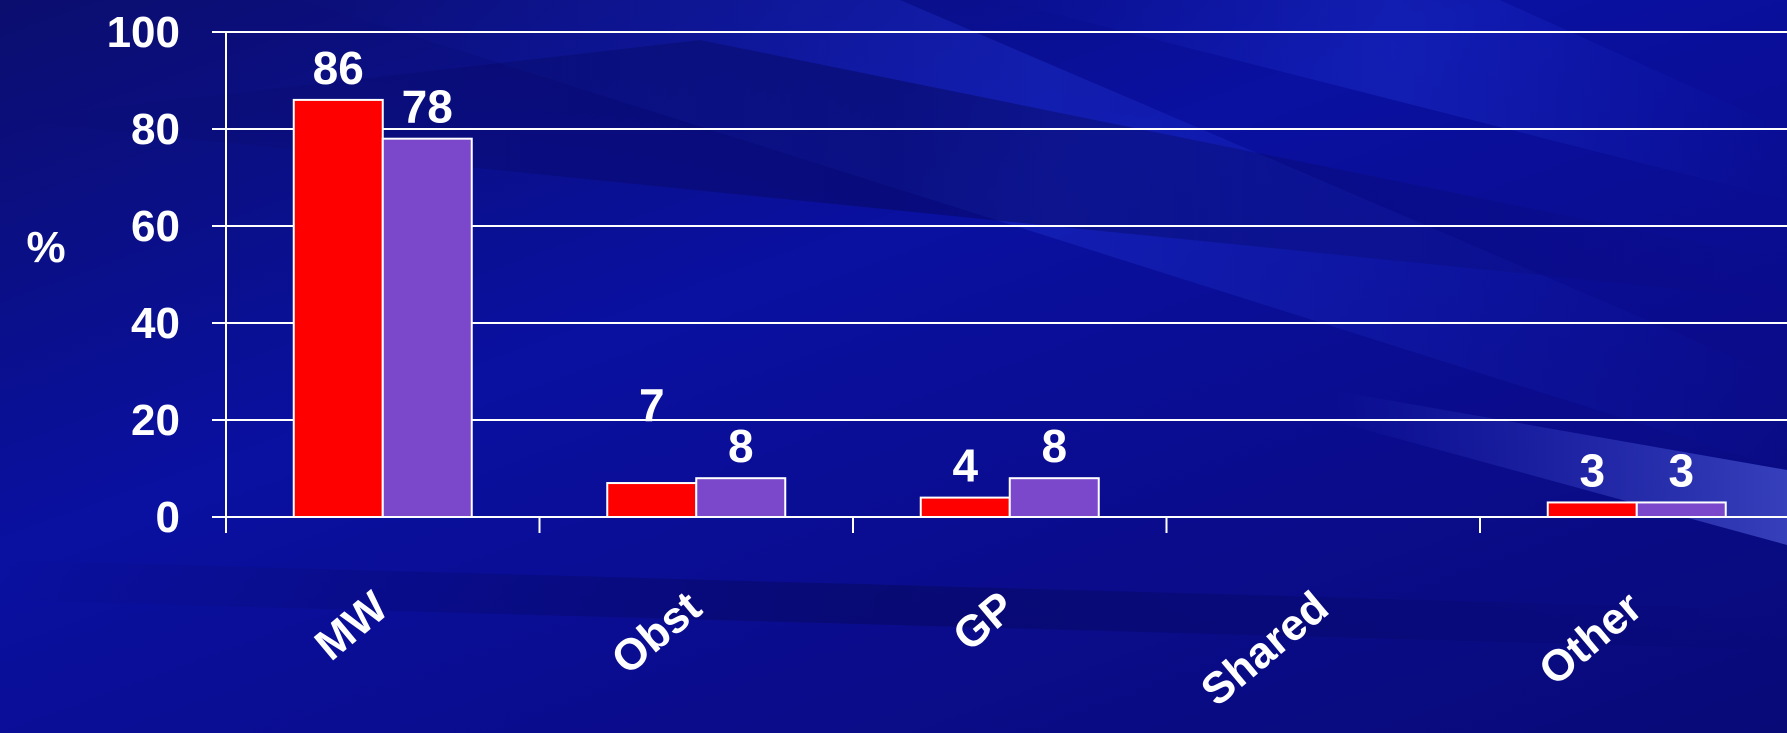 The width and height of the screenshot is (1787, 733). Describe the element at coordinates (965, 466) in the screenshot. I see `data-label: 4` at that location.